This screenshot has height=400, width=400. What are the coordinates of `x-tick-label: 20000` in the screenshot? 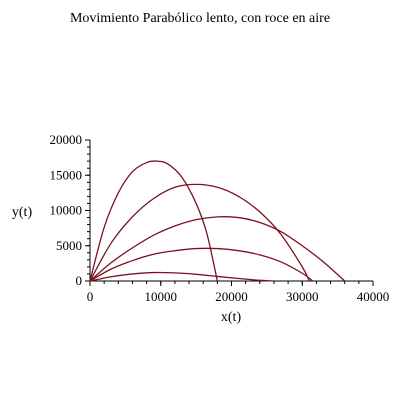 It's located at (231, 296).